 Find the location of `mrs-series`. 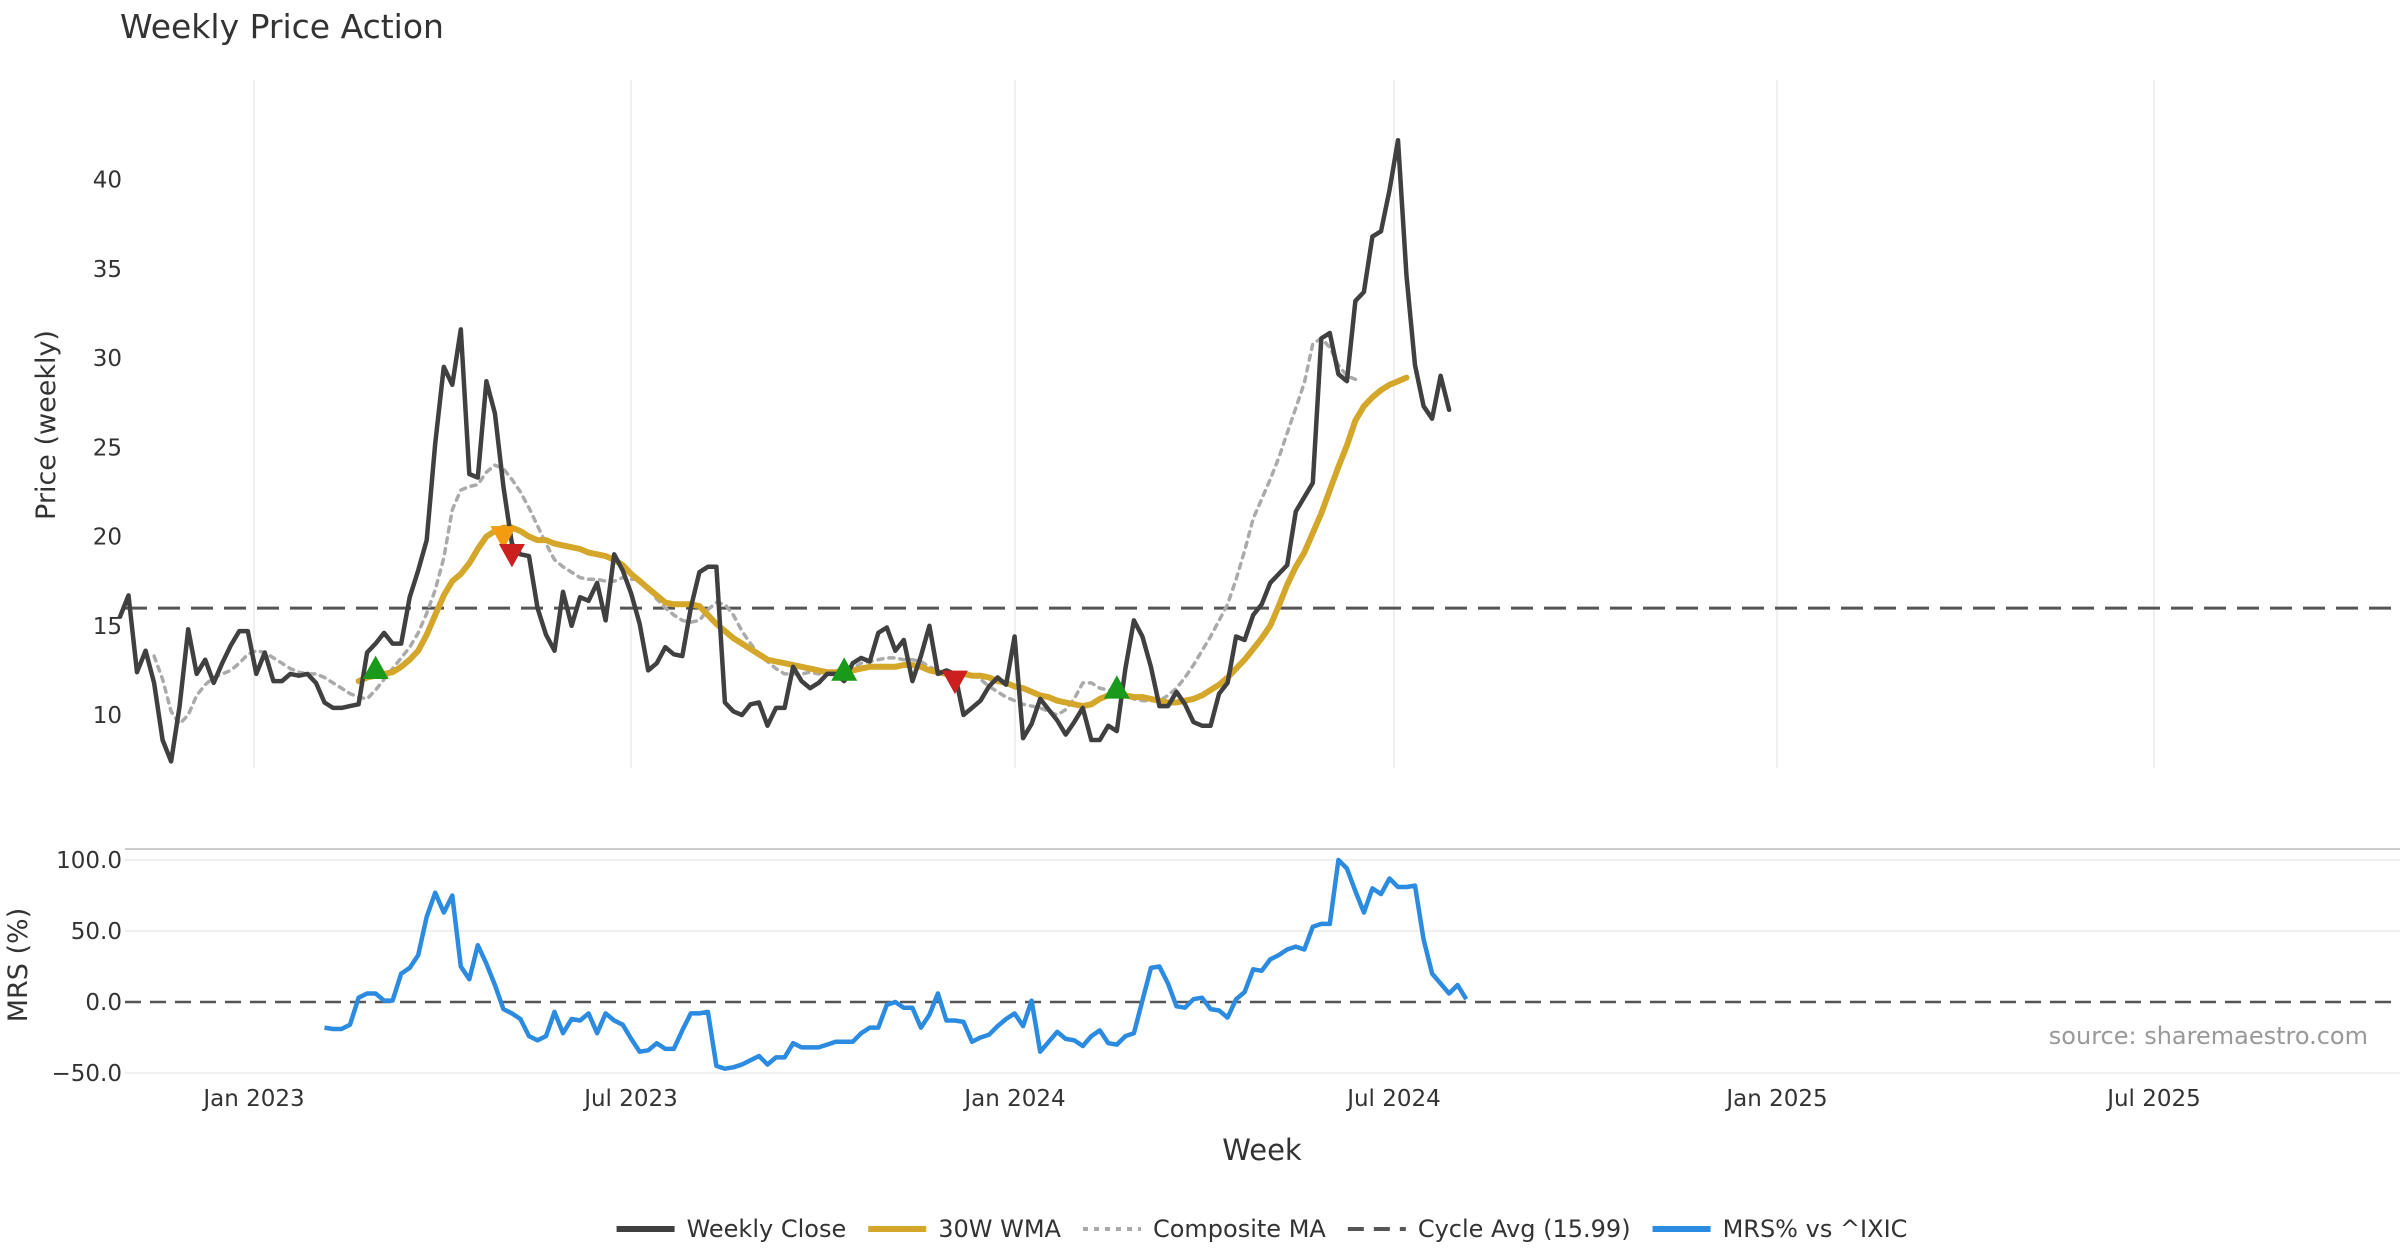

mrs-series is located at coordinates (896, 964).